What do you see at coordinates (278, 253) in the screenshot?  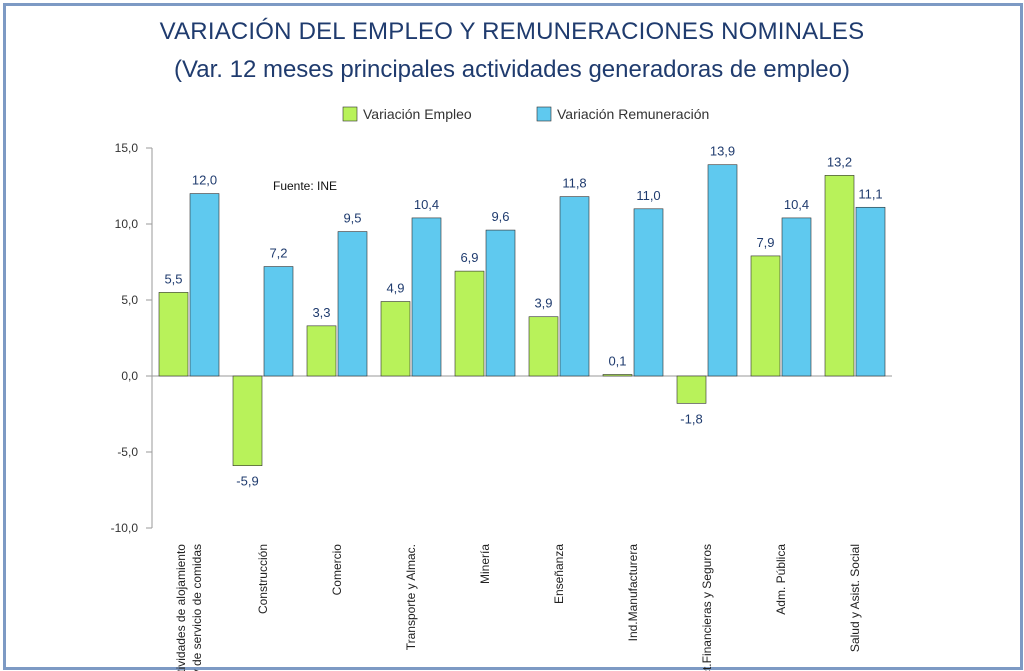 I see `data-label: 7,2` at bounding box center [278, 253].